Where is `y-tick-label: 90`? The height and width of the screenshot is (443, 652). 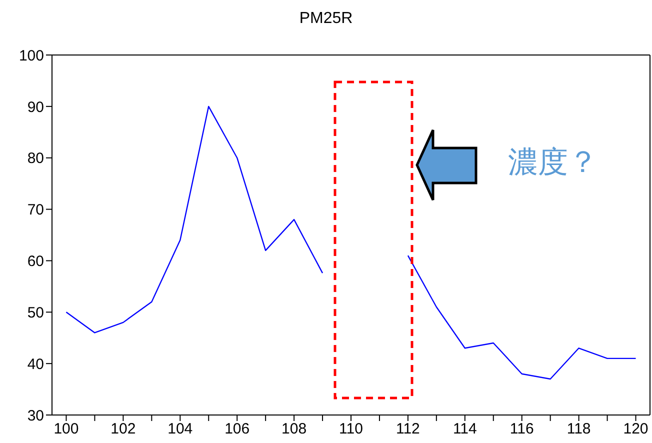
y-tick-label: 90 is located at coordinates (35, 107).